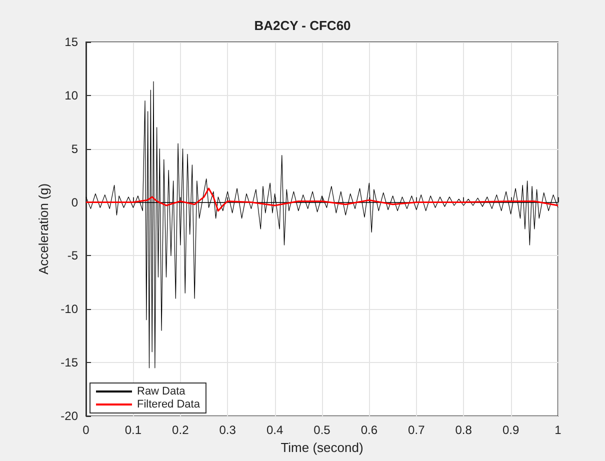 Image resolution: width=605 pixels, height=461 pixels. What do you see at coordinates (86, 430) in the screenshot?
I see `x-tick-label: 0` at bounding box center [86, 430].